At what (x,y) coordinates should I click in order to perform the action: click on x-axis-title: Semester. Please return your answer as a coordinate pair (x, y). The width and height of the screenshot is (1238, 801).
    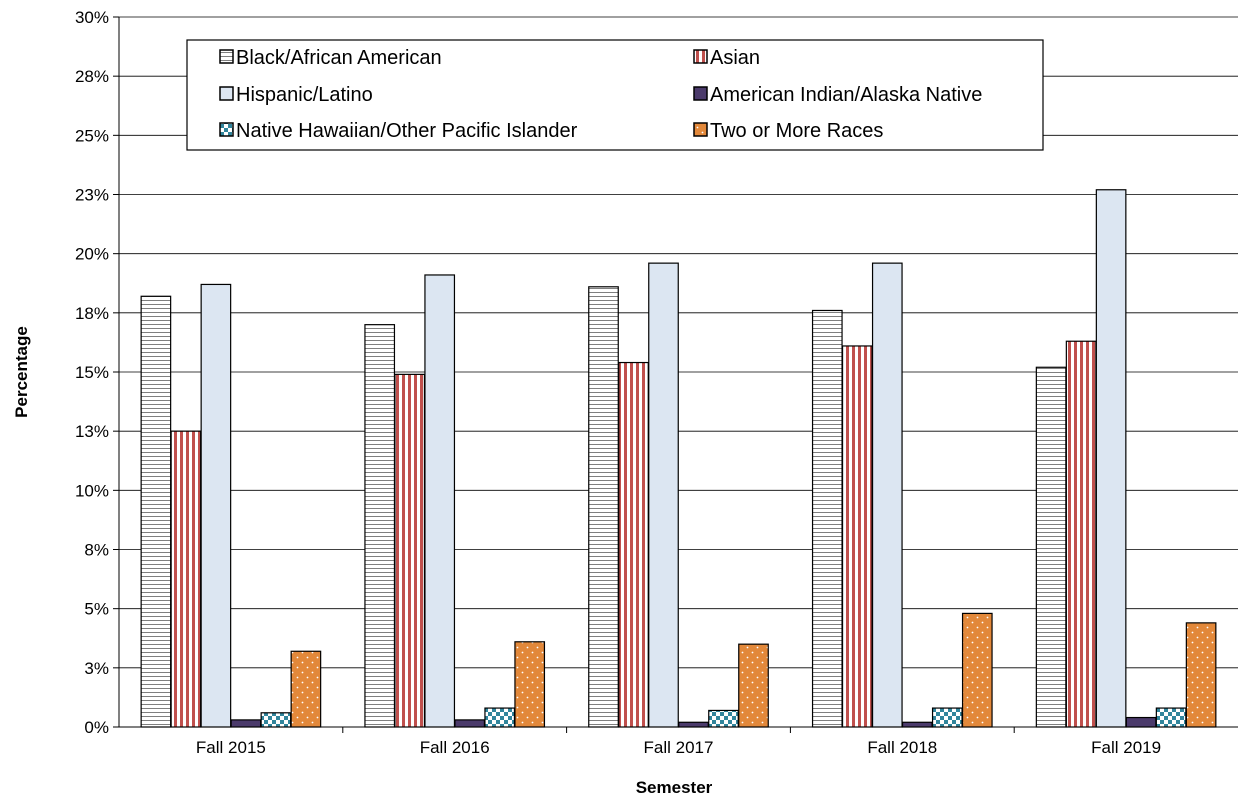
    Looking at the image, I should click on (674, 787).